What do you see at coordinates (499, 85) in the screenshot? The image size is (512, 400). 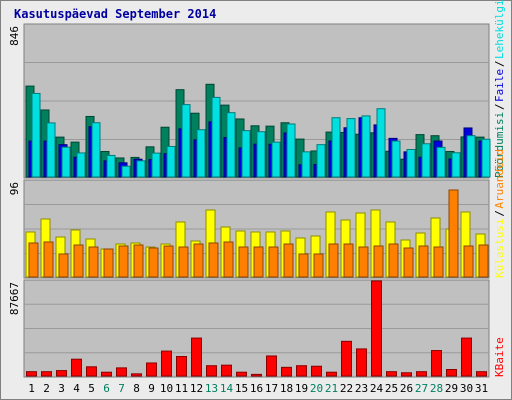 I see `legend-faile: Faile` at bounding box center [499, 85].